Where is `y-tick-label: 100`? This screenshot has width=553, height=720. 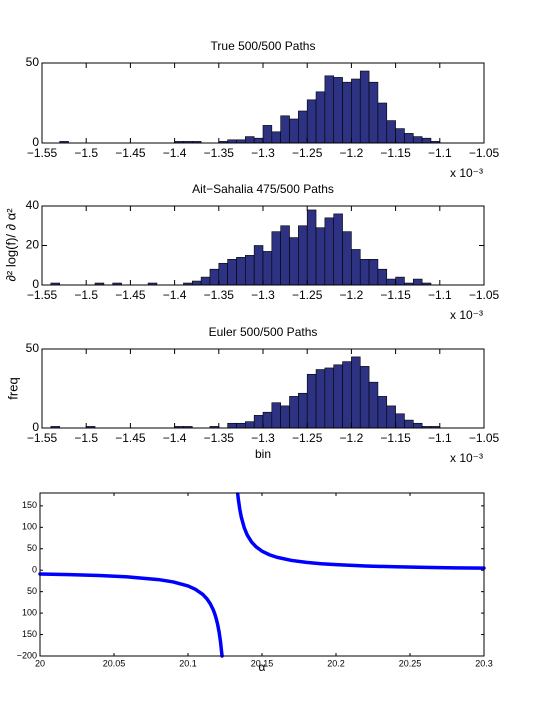
y-tick-label: 100 is located at coordinates (29, 527).